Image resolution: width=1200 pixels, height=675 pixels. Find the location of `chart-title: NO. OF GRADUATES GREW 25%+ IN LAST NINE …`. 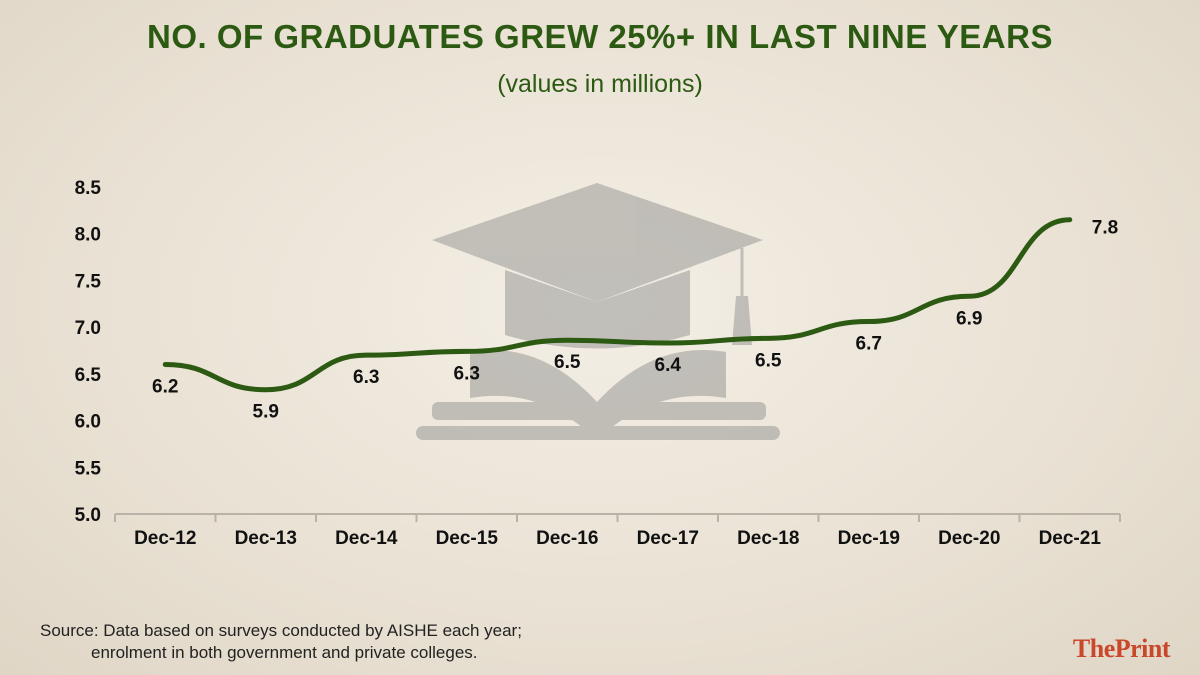

chart-title: NO. OF GRADUATES GREW 25%+ IN LAST NINE … is located at coordinates (600, 36).